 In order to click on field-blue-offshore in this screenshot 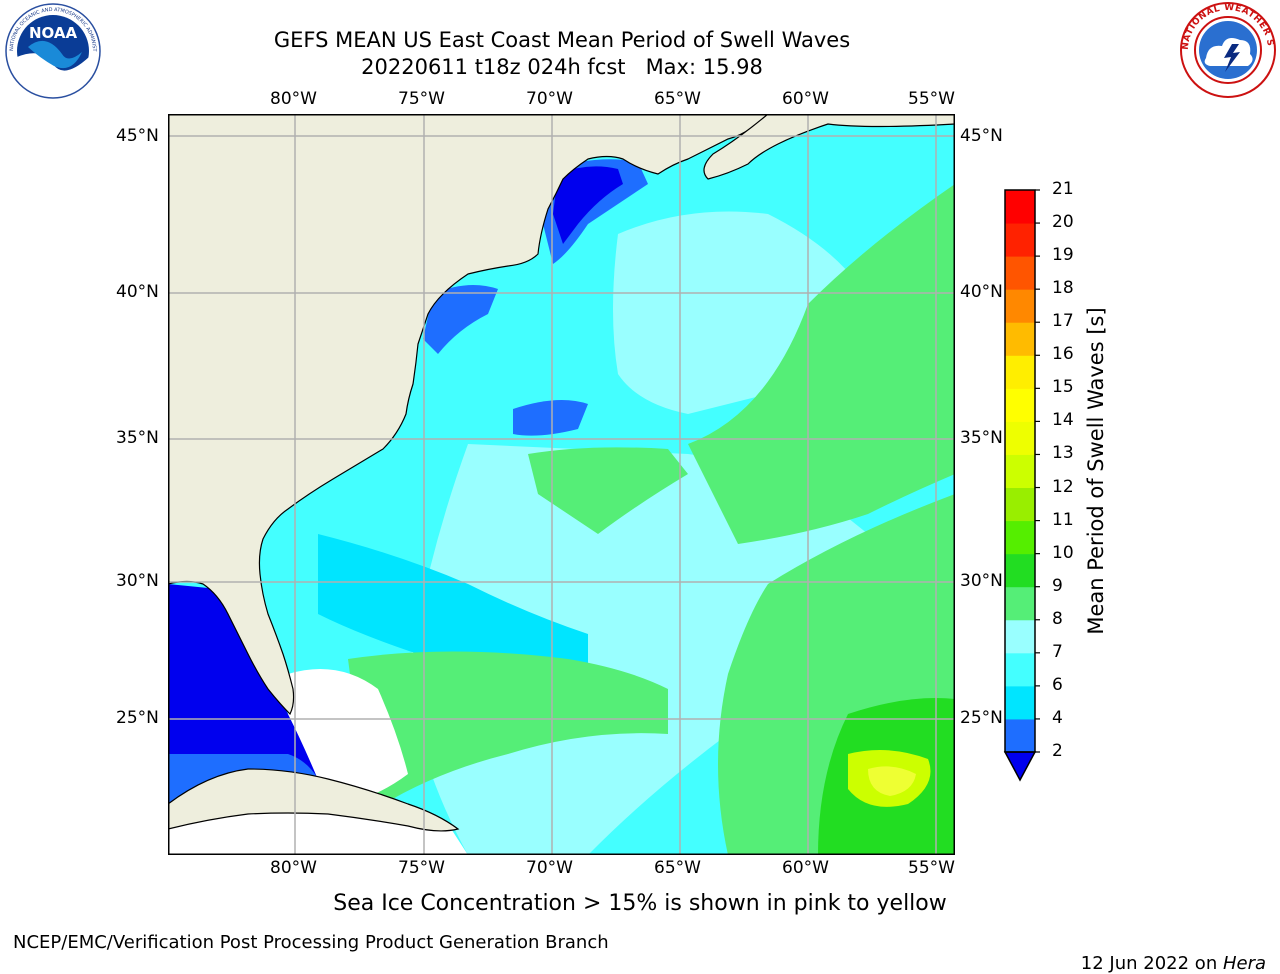, I will do `click(550, 418)`.